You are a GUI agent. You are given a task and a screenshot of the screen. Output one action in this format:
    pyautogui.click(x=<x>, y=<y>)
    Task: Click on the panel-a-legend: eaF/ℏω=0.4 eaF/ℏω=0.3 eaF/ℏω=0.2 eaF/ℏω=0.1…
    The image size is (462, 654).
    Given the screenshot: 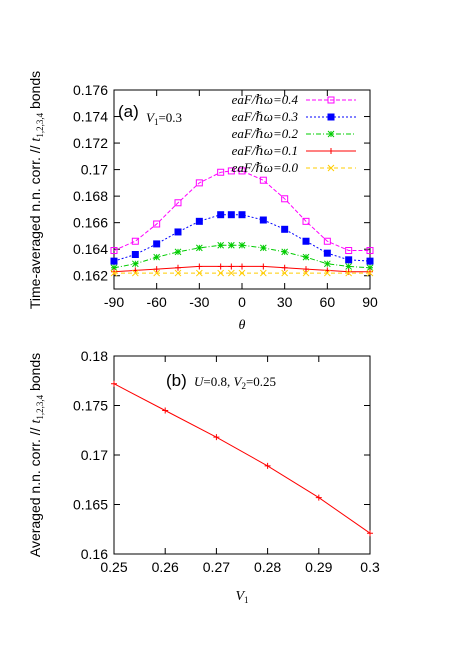 What is the action you would take?
    pyautogui.click(x=294, y=133)
    